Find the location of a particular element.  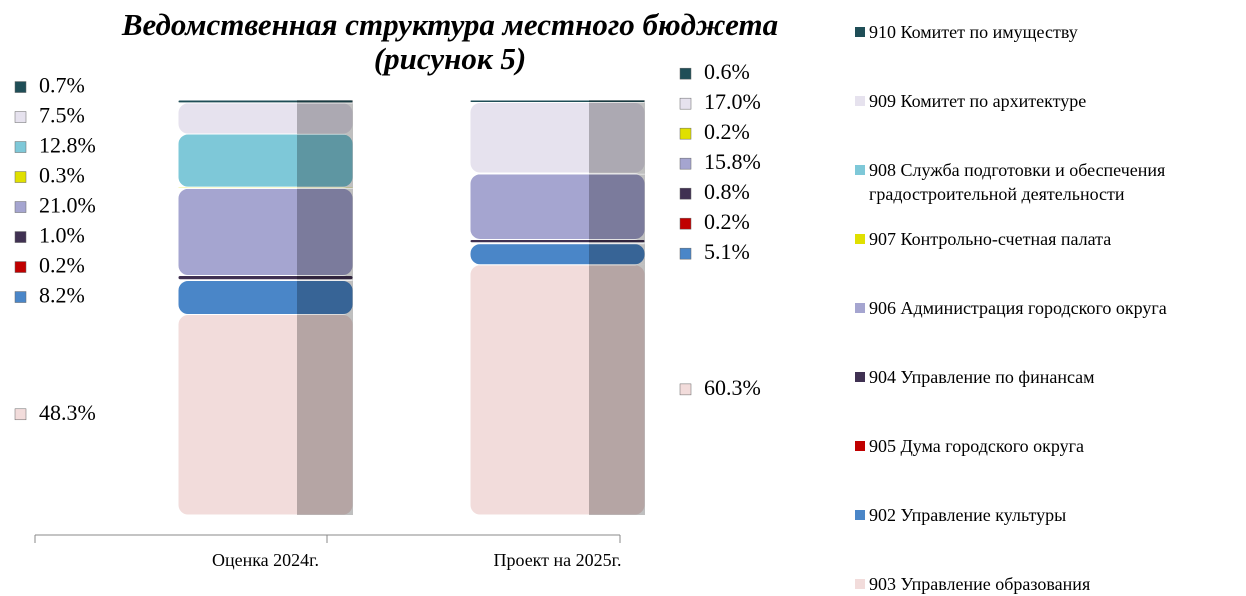

data-label: 15.8% is located at coordinates (732, 161).